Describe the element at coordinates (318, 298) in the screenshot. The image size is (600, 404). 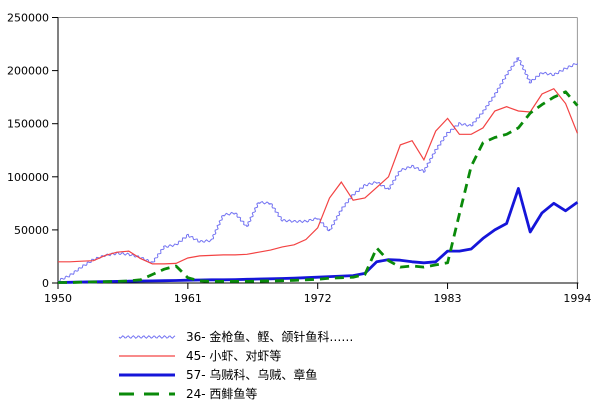
I see `x-tick-label: 1972` at that location.